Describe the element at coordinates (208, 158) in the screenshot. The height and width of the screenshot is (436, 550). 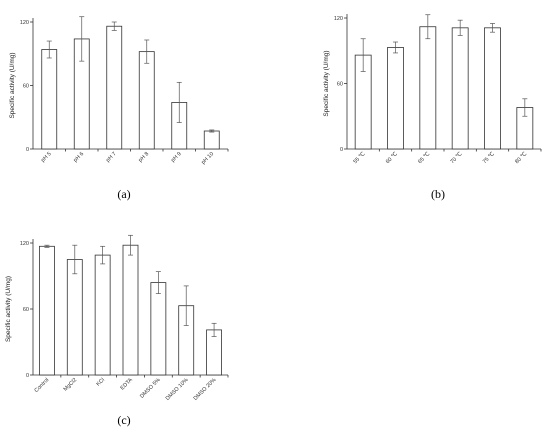
I see `category-label: pH 10` at that location.